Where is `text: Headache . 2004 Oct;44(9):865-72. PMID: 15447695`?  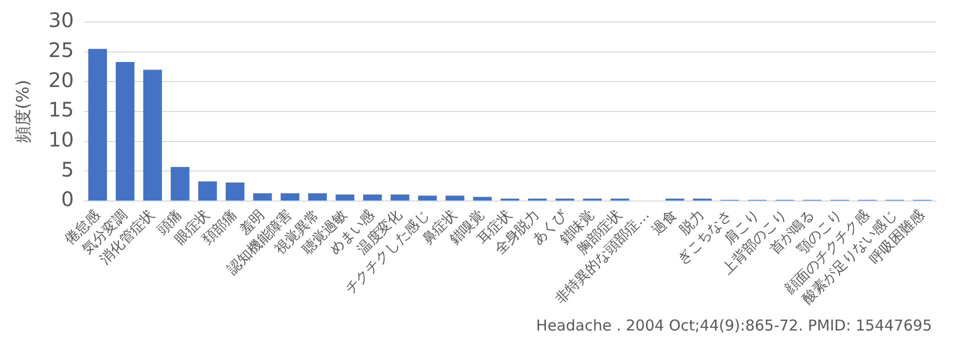 text: Headache . 2004 Oct;44(9):865-72. PMID: 15447695 is located at coordinates (734, 325).